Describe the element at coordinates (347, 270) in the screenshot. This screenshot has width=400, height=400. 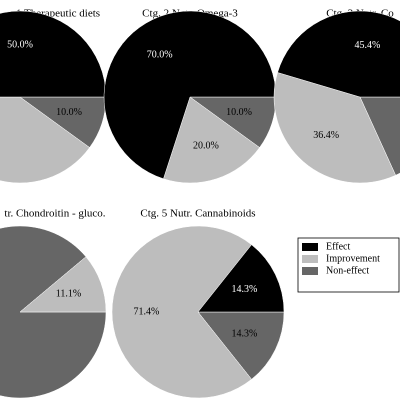
I see `legend-label: Non-effect` at that location.